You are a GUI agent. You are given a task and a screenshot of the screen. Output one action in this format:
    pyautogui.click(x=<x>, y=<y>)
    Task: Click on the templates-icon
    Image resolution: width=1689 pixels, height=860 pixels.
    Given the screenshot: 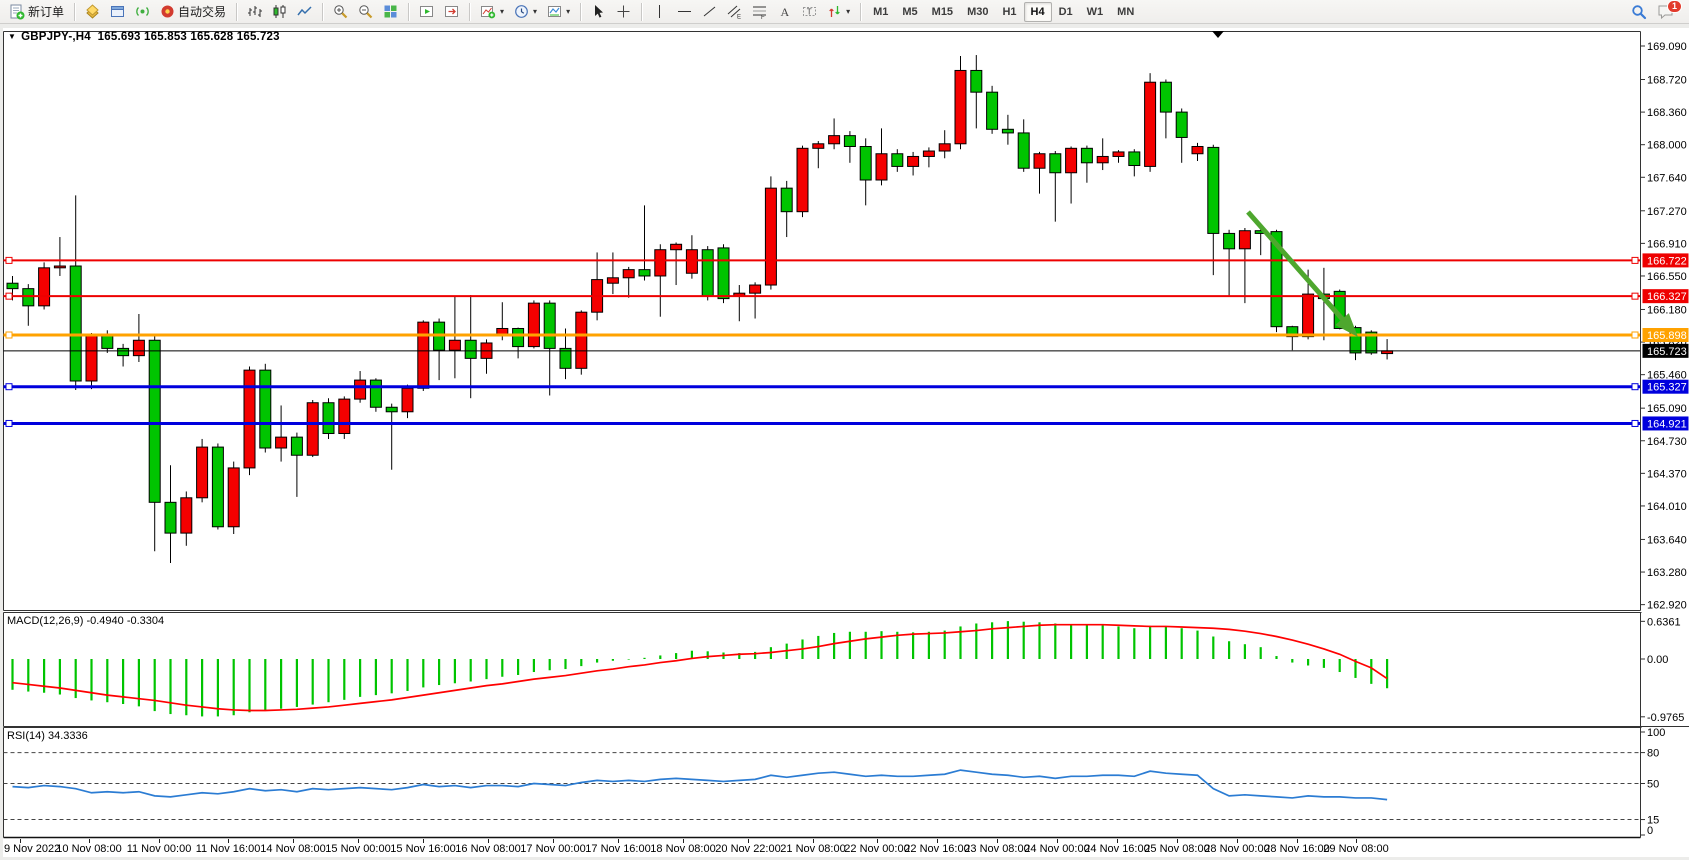 What is the action you would take?
    pyautogui.click(x=554, y=11)
    